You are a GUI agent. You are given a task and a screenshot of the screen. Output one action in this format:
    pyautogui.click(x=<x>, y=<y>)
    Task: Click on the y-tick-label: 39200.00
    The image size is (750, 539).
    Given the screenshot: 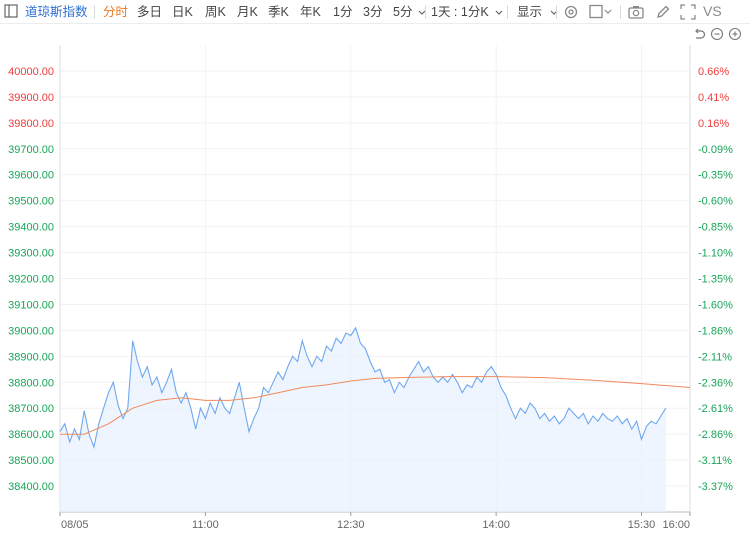 What is the action you would take?
    pyautogui.click(x=31, y=280)
    